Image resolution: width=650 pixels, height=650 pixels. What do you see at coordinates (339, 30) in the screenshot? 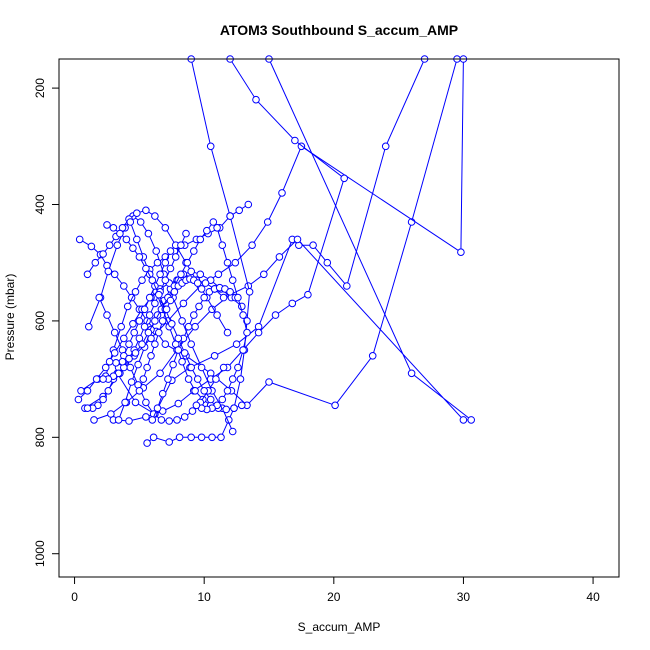
I see `chart-title: ATOM3 Southbound S_accum_AMP` at bounding box center [339, 30].